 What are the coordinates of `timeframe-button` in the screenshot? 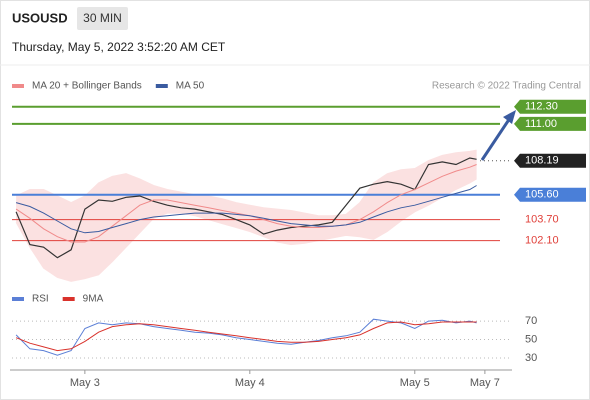 It's located at (102, 18).